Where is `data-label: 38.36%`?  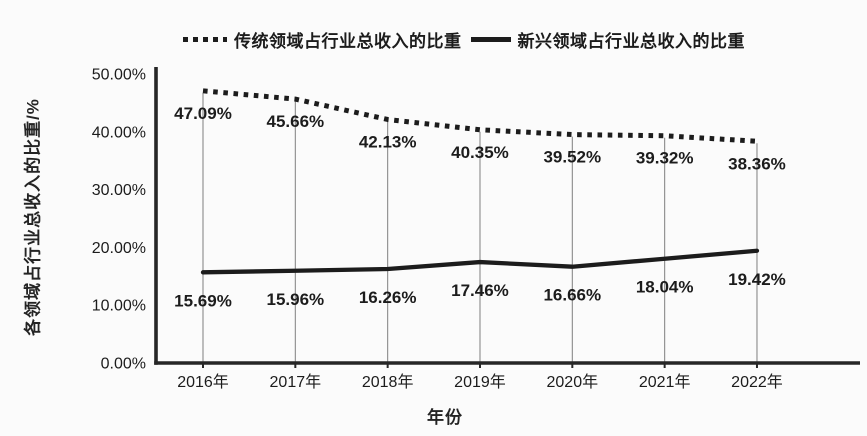 data-label: 38.36% is located at coordinates (757, 163).